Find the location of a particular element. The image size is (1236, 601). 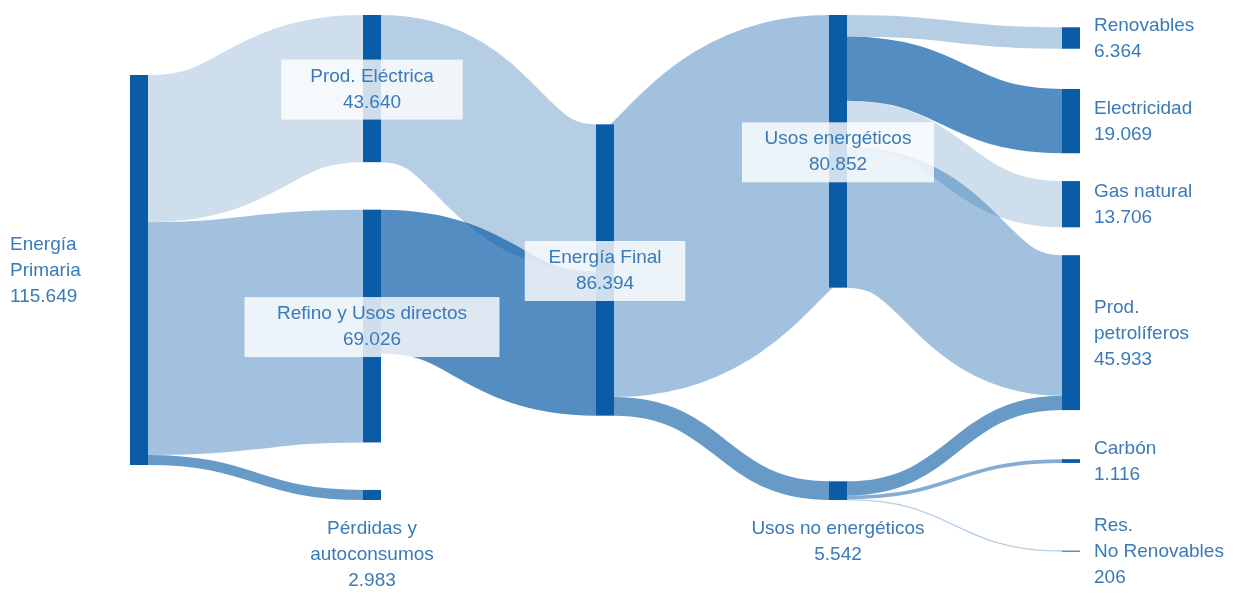

category-label: Refino y Usos directos is located at coordinates (372, 313).